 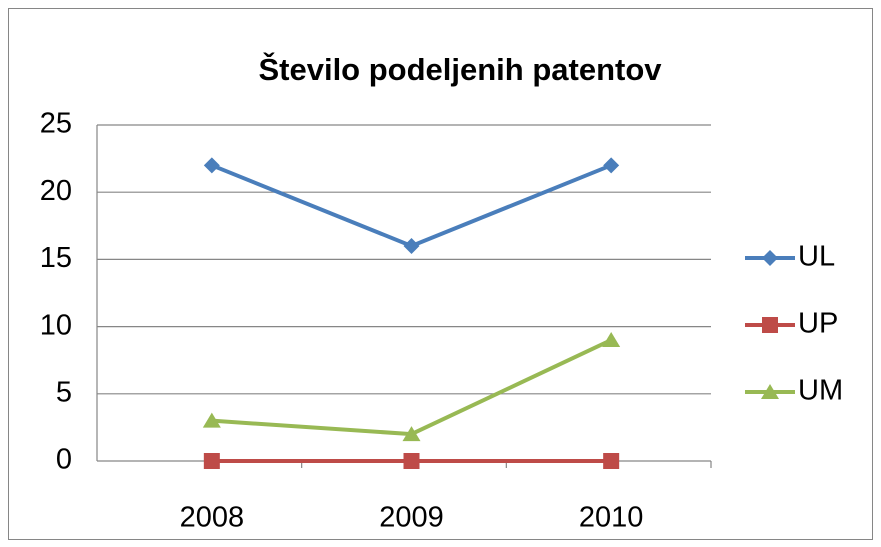 What do you see at coordinates (411, 518) in the screenshot?
I see `x-tick-label: 2009` at bounding box center [411, 518].